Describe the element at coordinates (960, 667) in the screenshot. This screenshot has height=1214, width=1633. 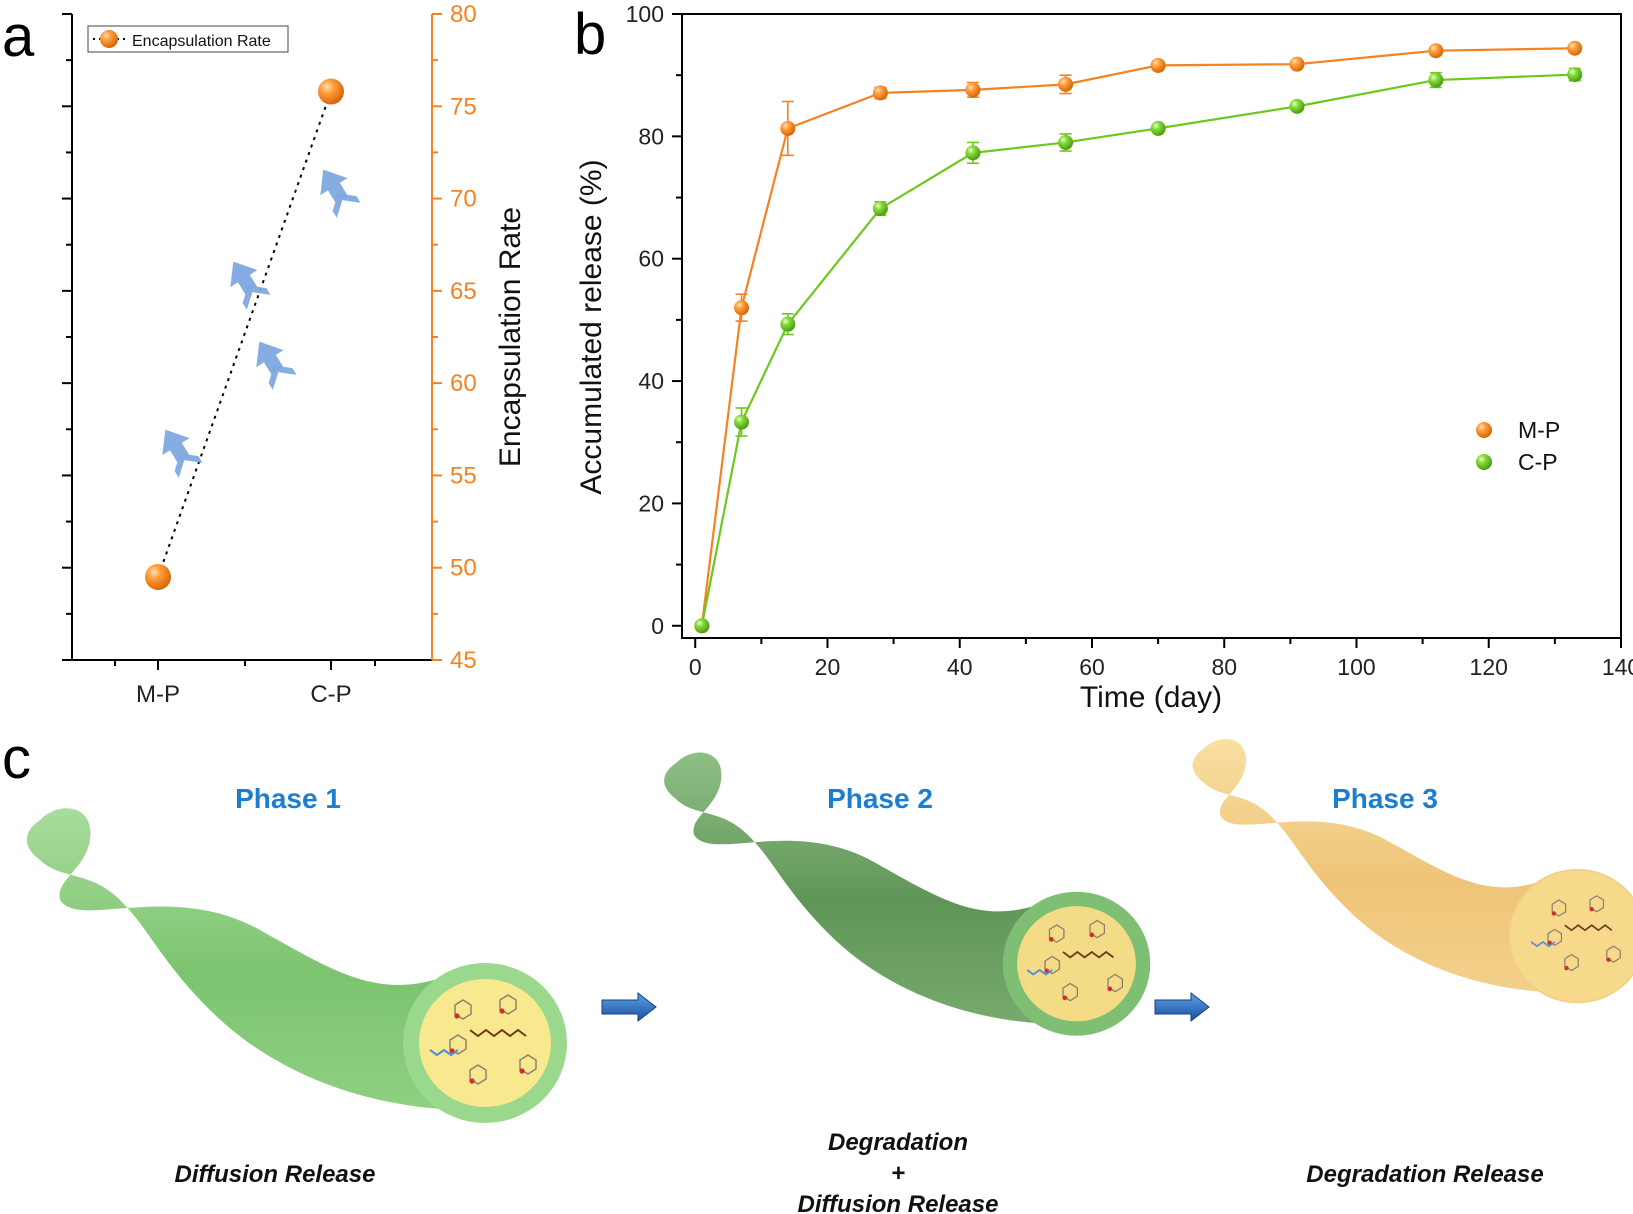
I see `panel-b-x-tick-label: 40` at that location.